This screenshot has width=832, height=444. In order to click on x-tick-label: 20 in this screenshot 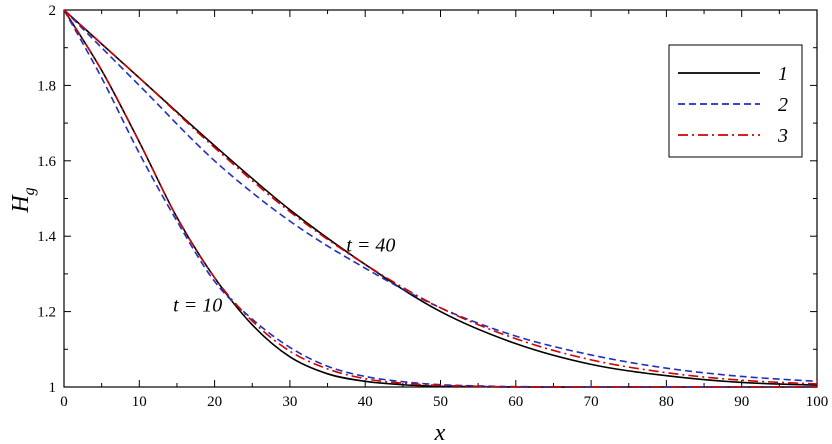, I will do `click(214, 402)`.